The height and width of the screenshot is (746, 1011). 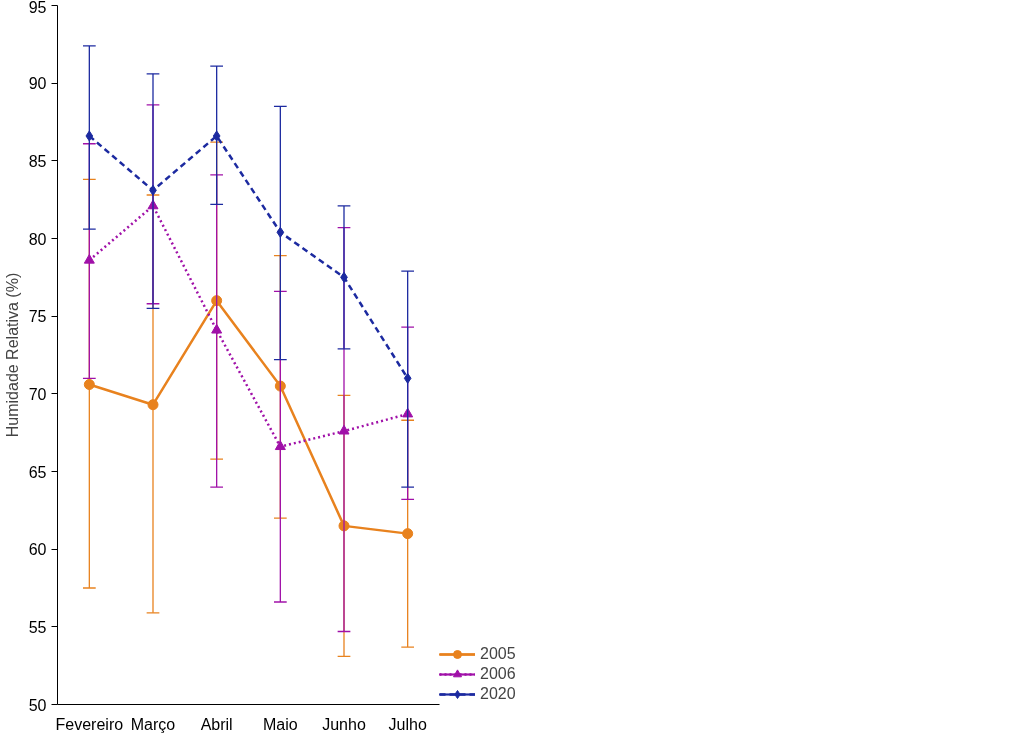 I want to click on y-tick-label: 70, so click(x=37, y=394).